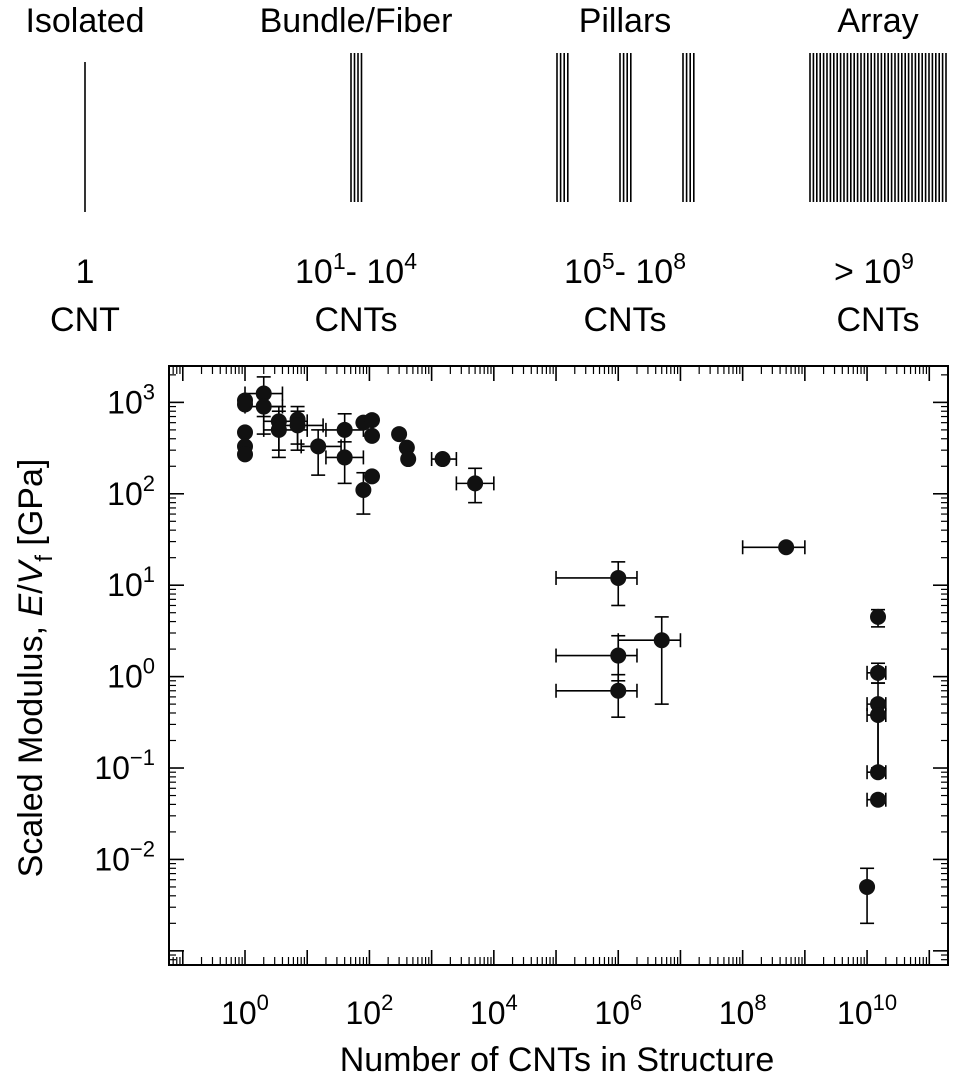 Image resolution: width=957 pixels, height=1083 pixels. I want to click on category-count-isolated: 1, so click(85, 272).